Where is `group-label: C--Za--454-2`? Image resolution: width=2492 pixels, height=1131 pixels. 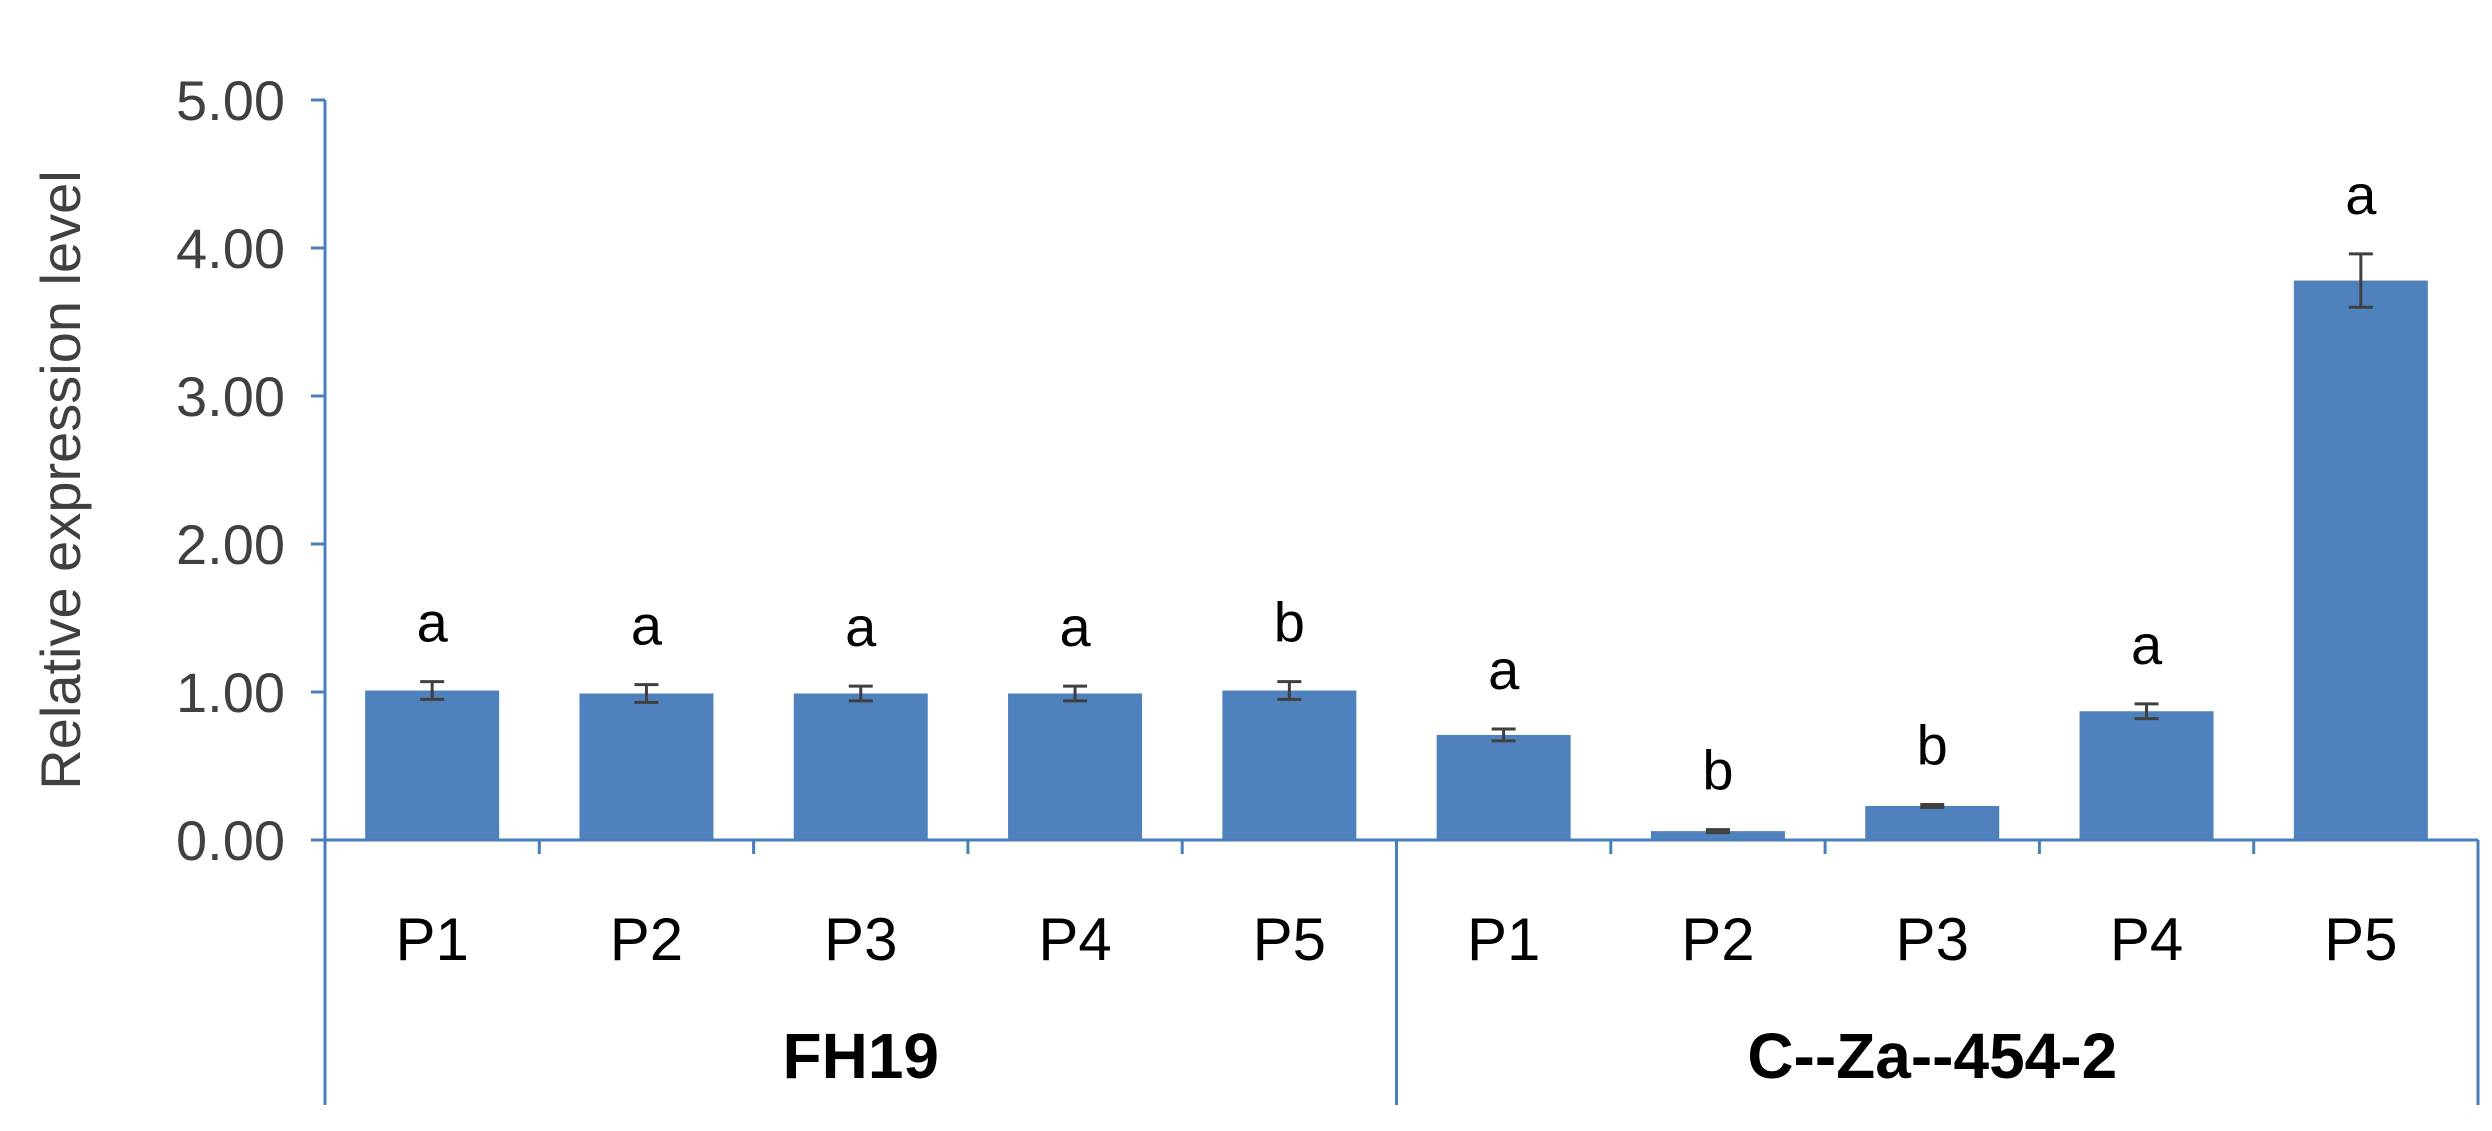
group-label: C--Za--454-2 is located at coordinates (1932, 1056).